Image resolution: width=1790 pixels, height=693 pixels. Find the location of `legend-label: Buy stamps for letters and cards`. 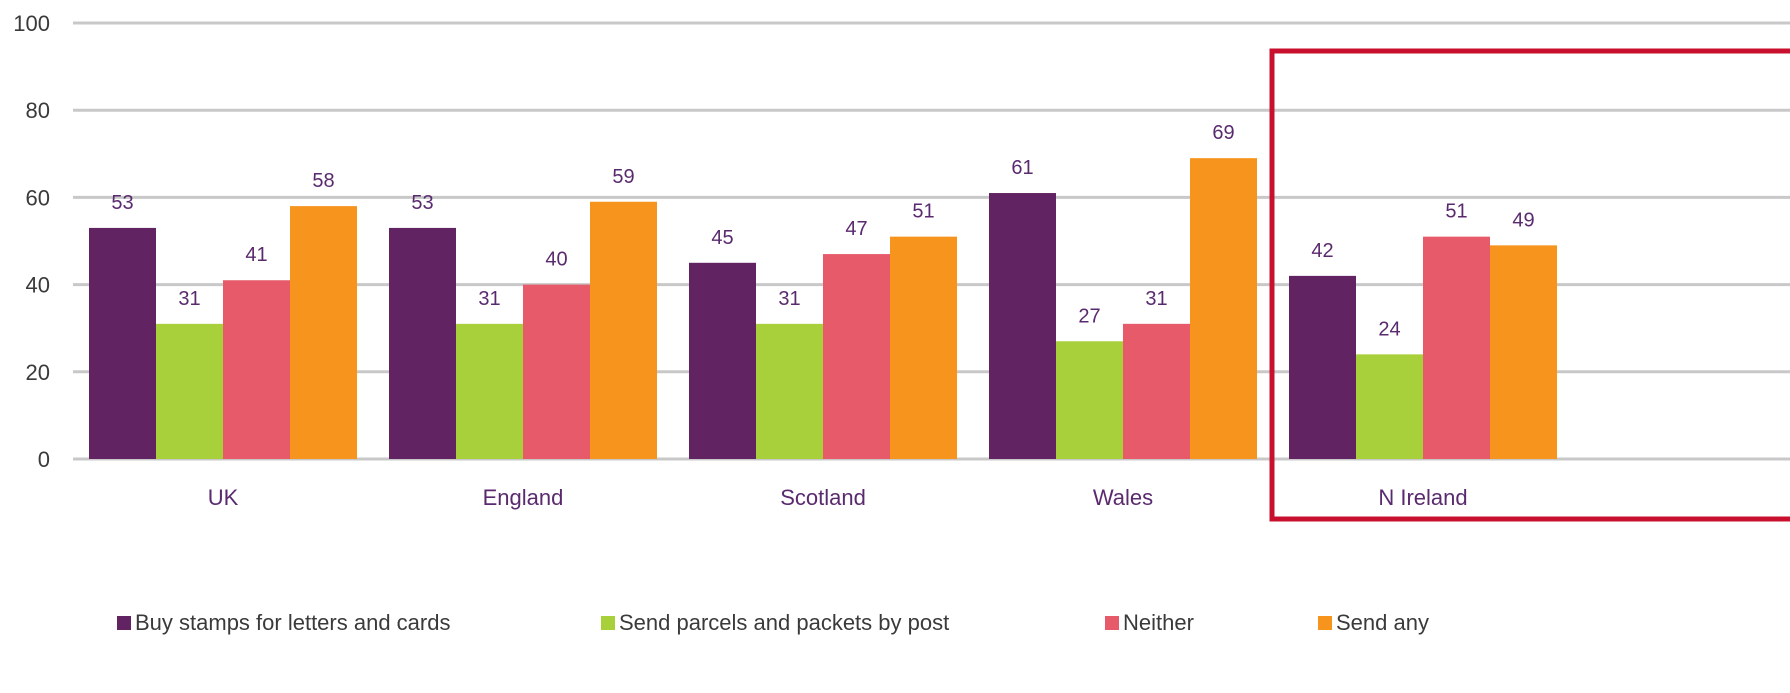

legend-label: Buy stamps for letters and cards is located at coordinates (292, 622).